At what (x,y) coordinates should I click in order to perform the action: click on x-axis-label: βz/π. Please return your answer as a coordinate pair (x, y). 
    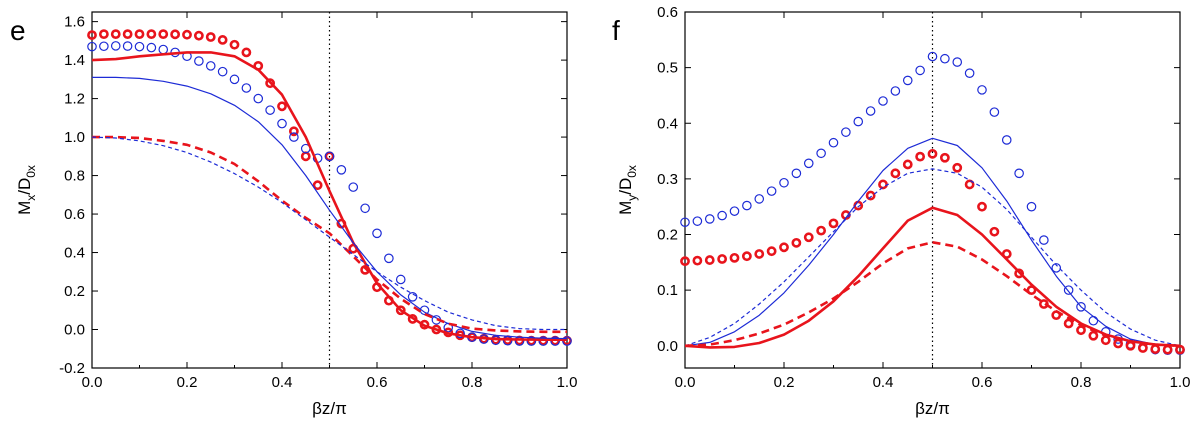
    Looking at the image, I should click on (329, 408).